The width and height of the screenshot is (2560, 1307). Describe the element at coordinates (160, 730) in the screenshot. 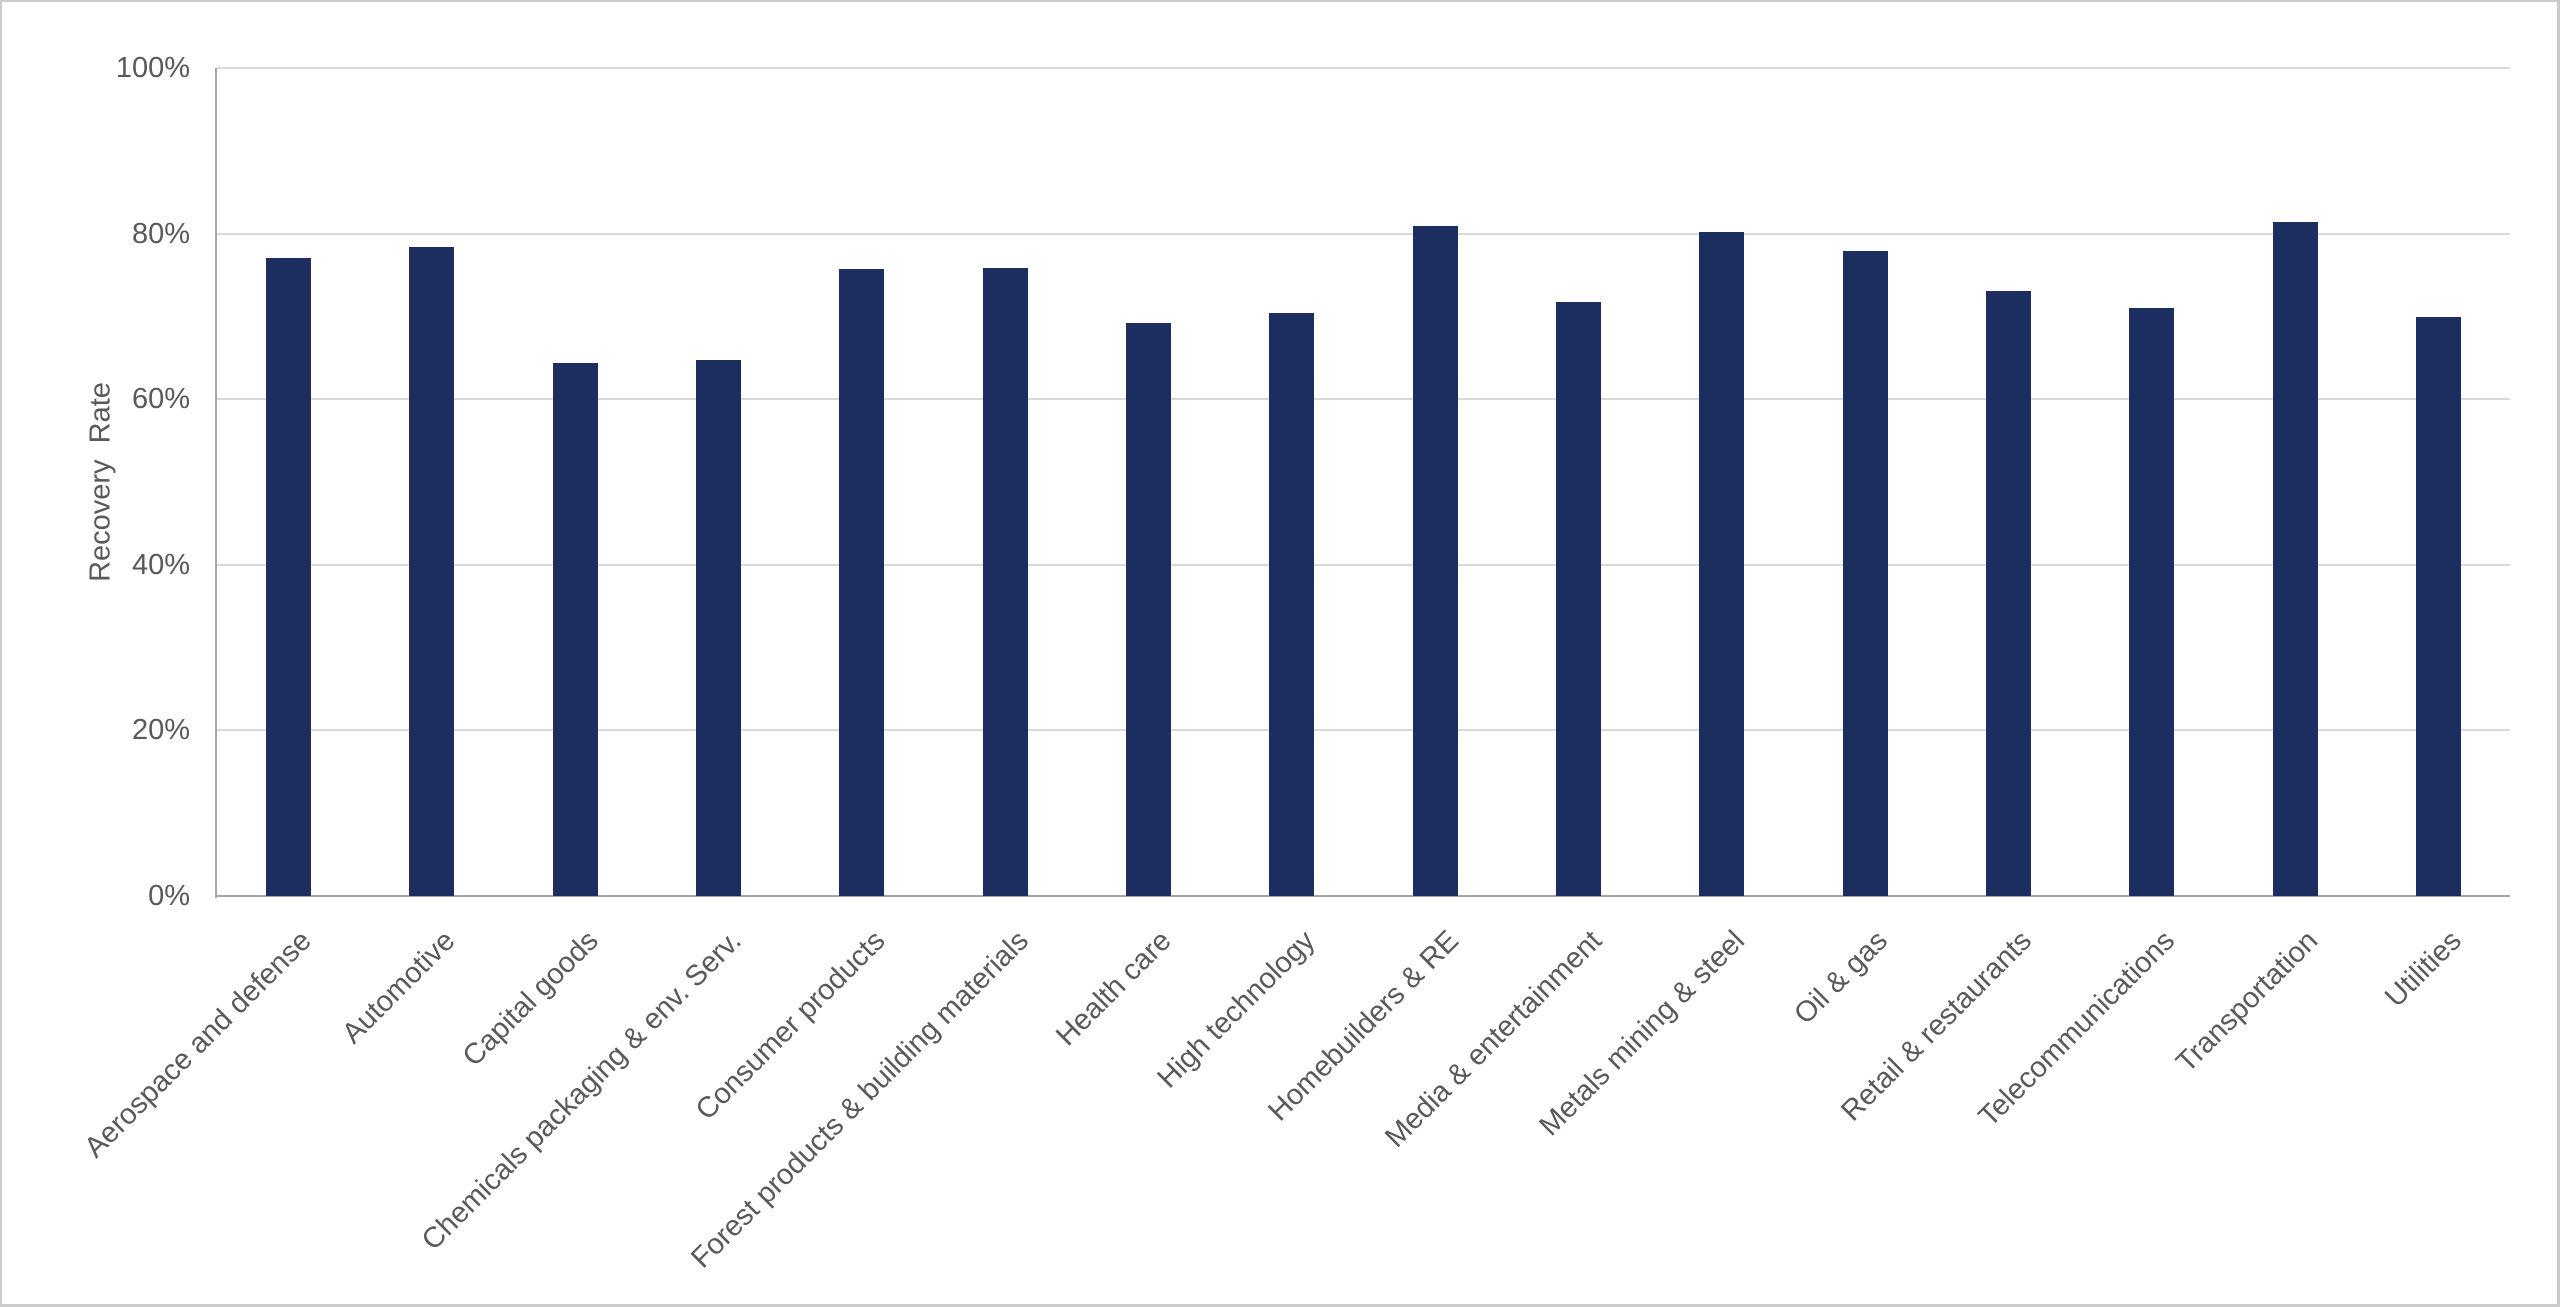

I see `y-tick-label-20: 20%` at that location.